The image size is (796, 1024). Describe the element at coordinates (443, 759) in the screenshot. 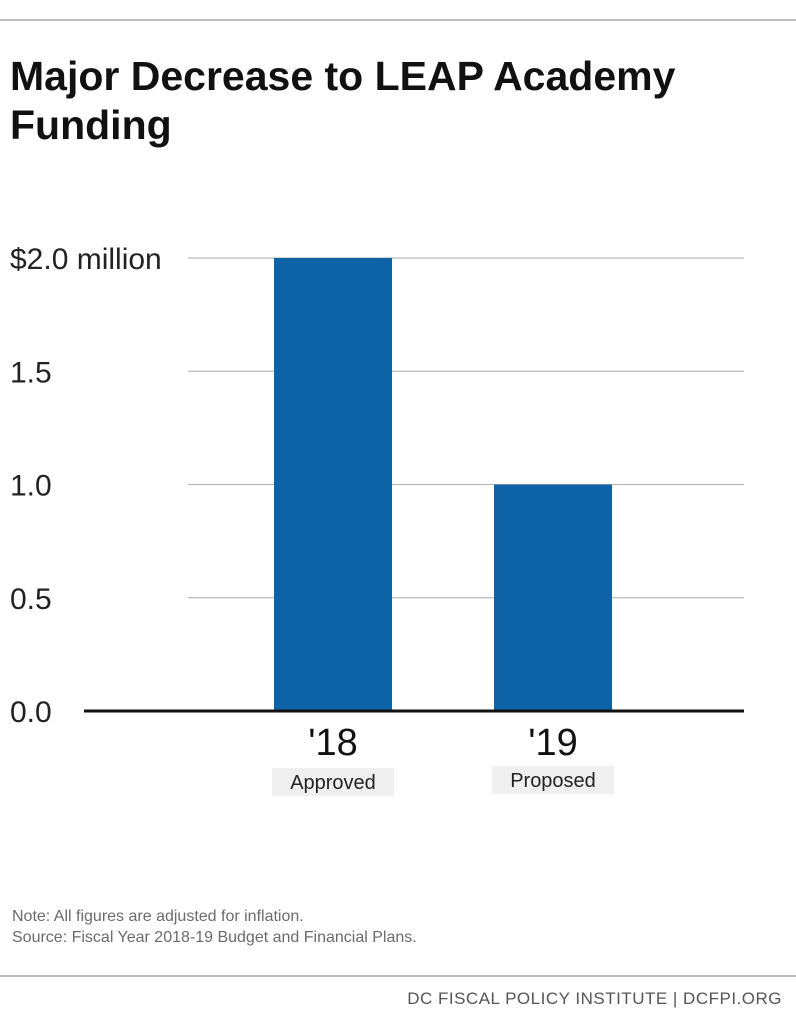

I see `x-axis-labels: '18 Approved '19 Proposed` at that location.